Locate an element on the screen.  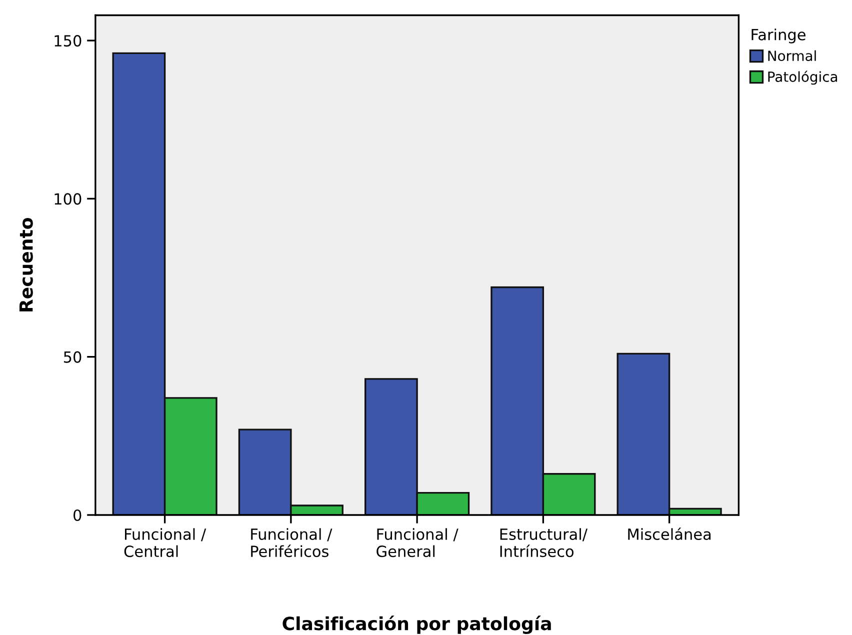
y-axis-title: Recuento is located at coordinates (26, 265).